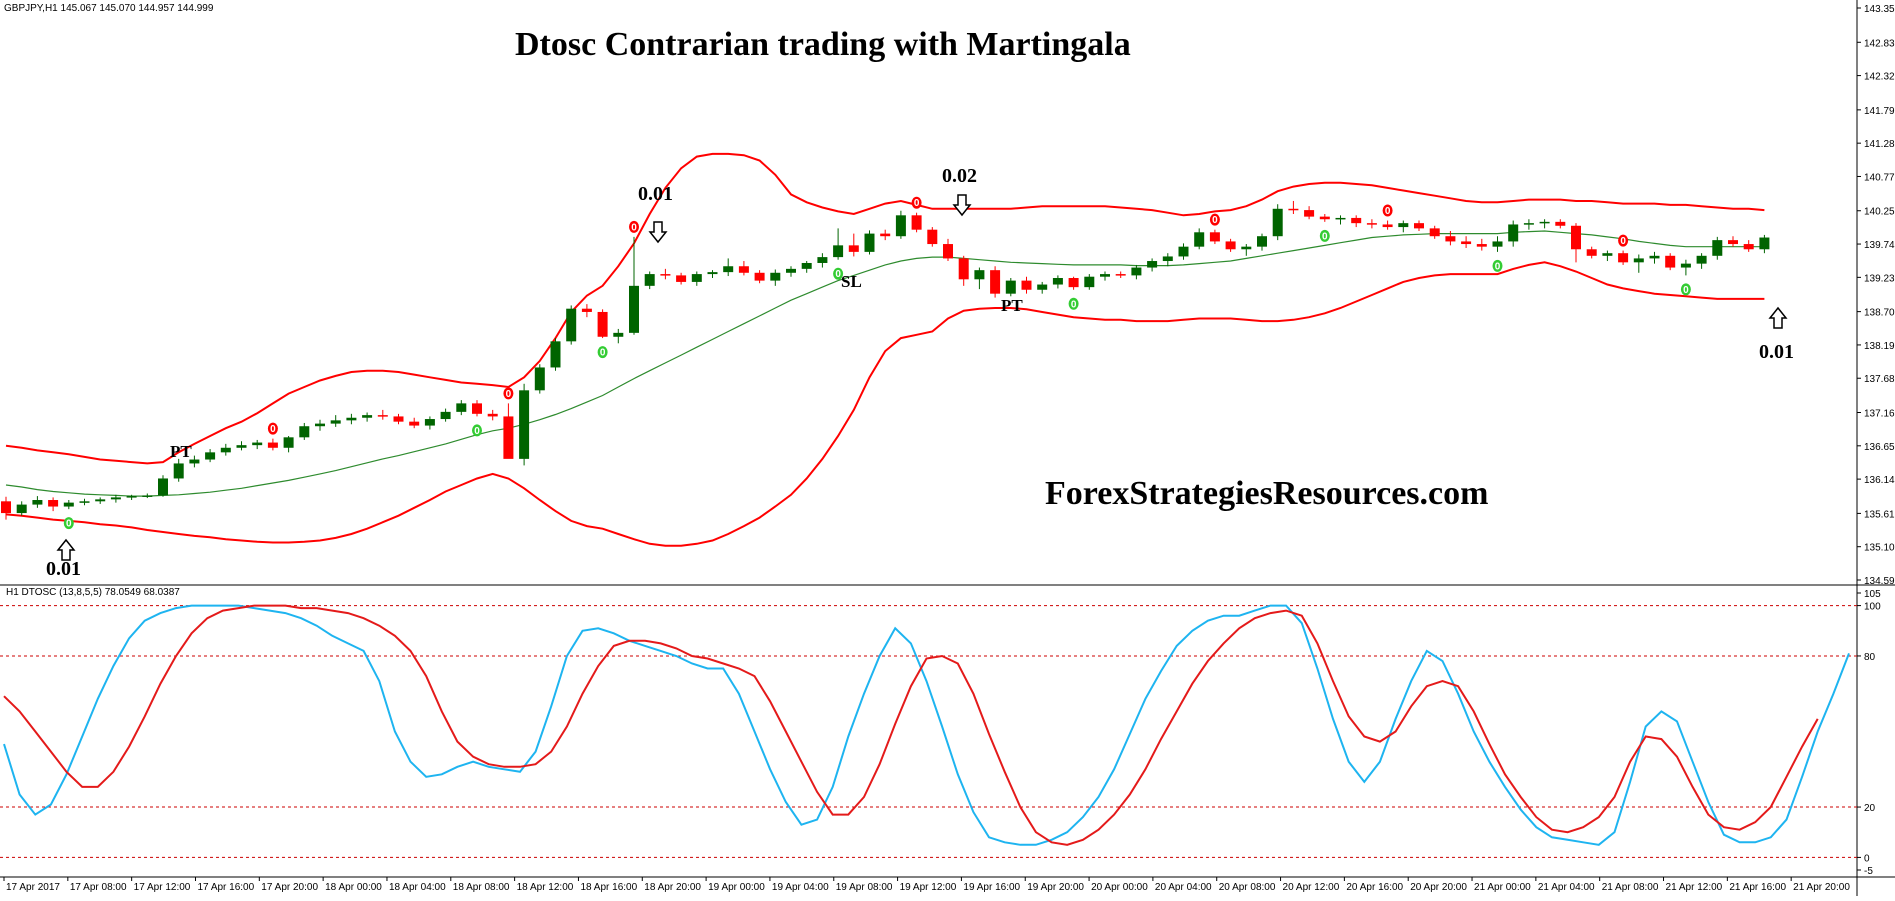  I want to click on time-tick-label: 21 Apr 20:00, so click(1821, 887).